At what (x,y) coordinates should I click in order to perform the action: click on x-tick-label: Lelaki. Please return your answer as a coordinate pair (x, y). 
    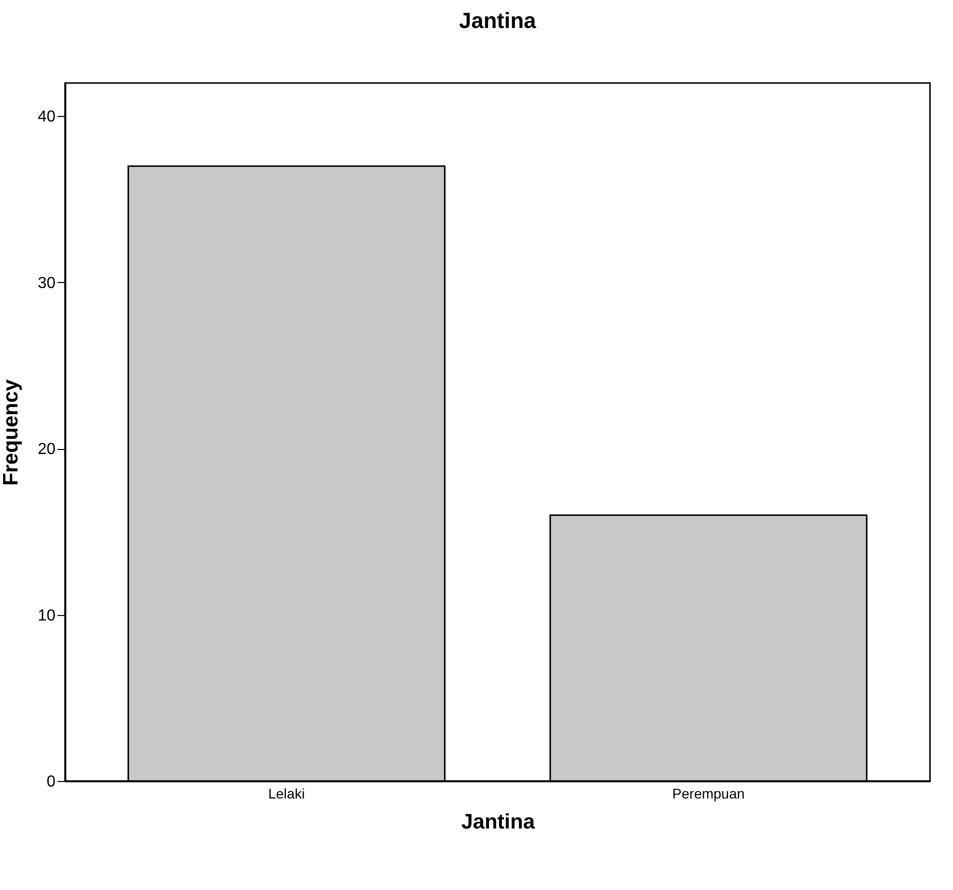
    Looking at the image, I should click on (286, 794).